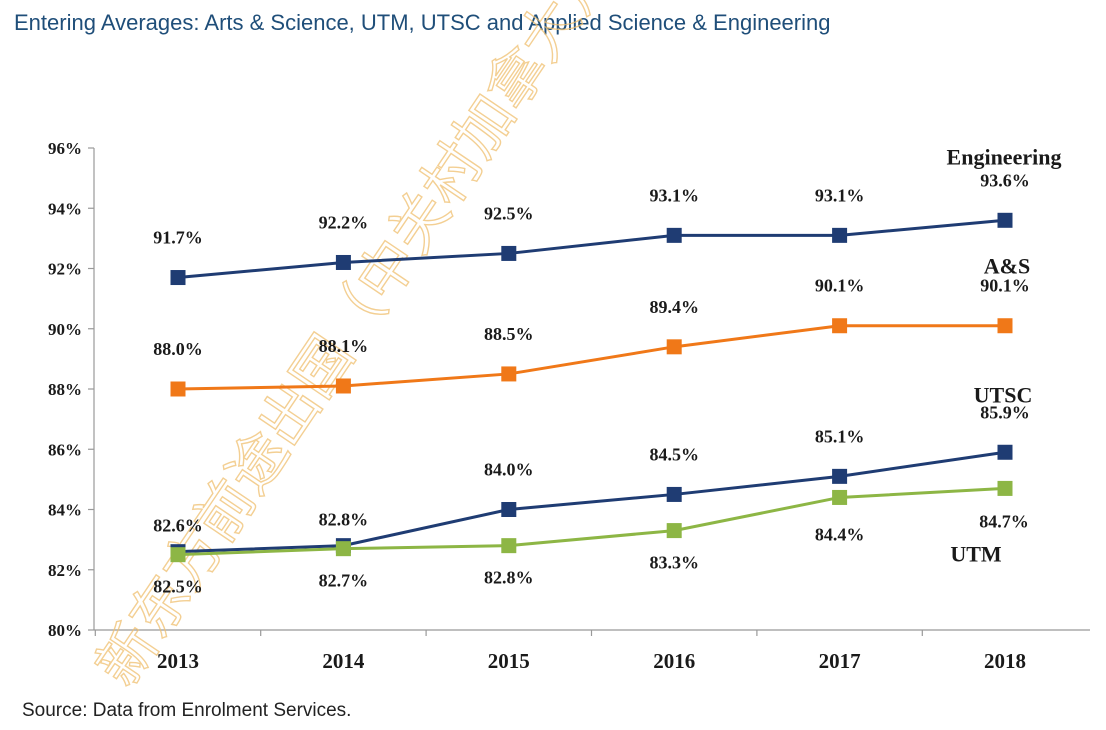 This screenshot has width=1106, height=730. I want to click on x-tick-label: 2016, so click(674, 661).